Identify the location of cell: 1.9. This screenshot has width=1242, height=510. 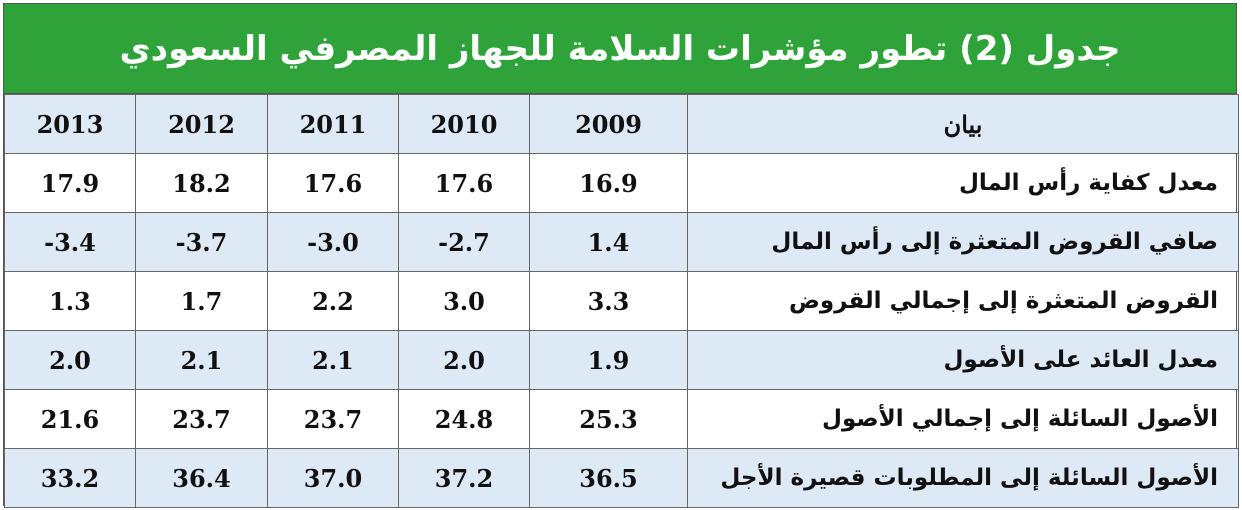
(608, 360).